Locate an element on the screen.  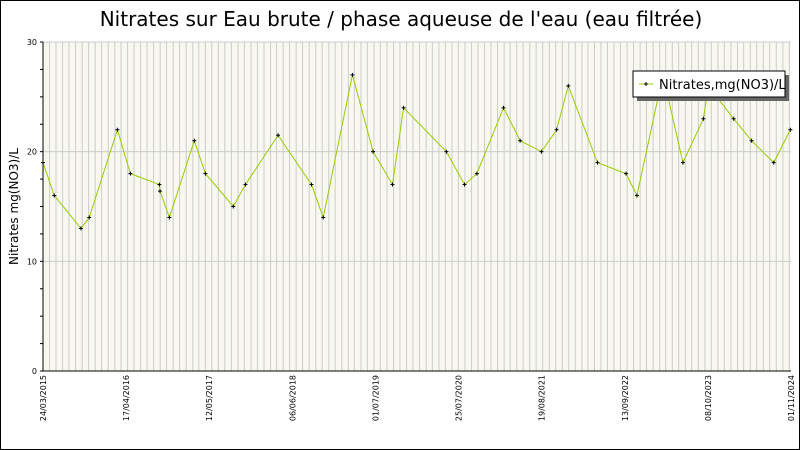
y-tick-label: 30 is located at coordinates (32, 42).